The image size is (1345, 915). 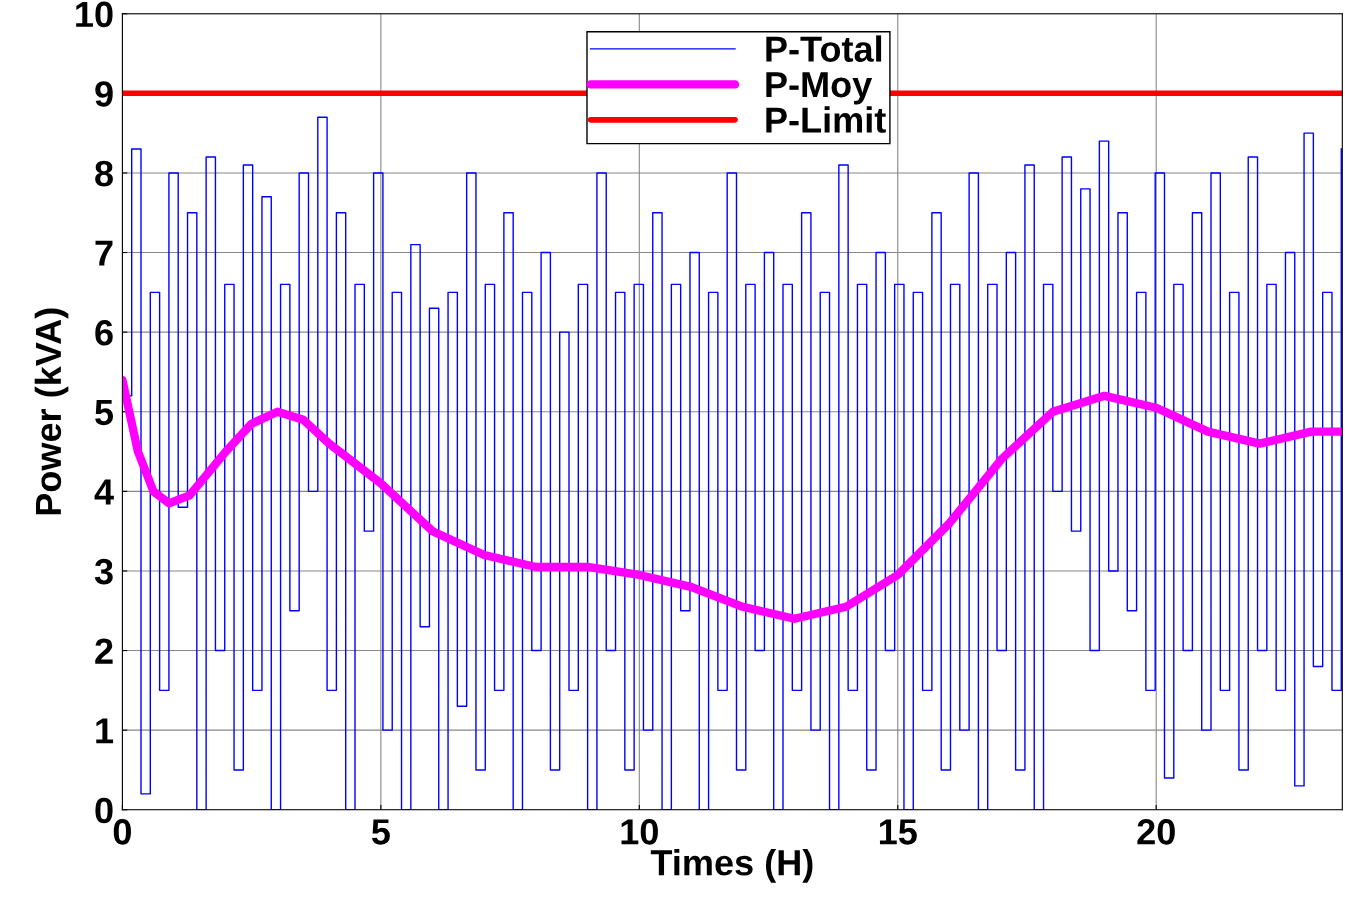 I want to click on y-tick-label: 5, so click(x=104, y=412).